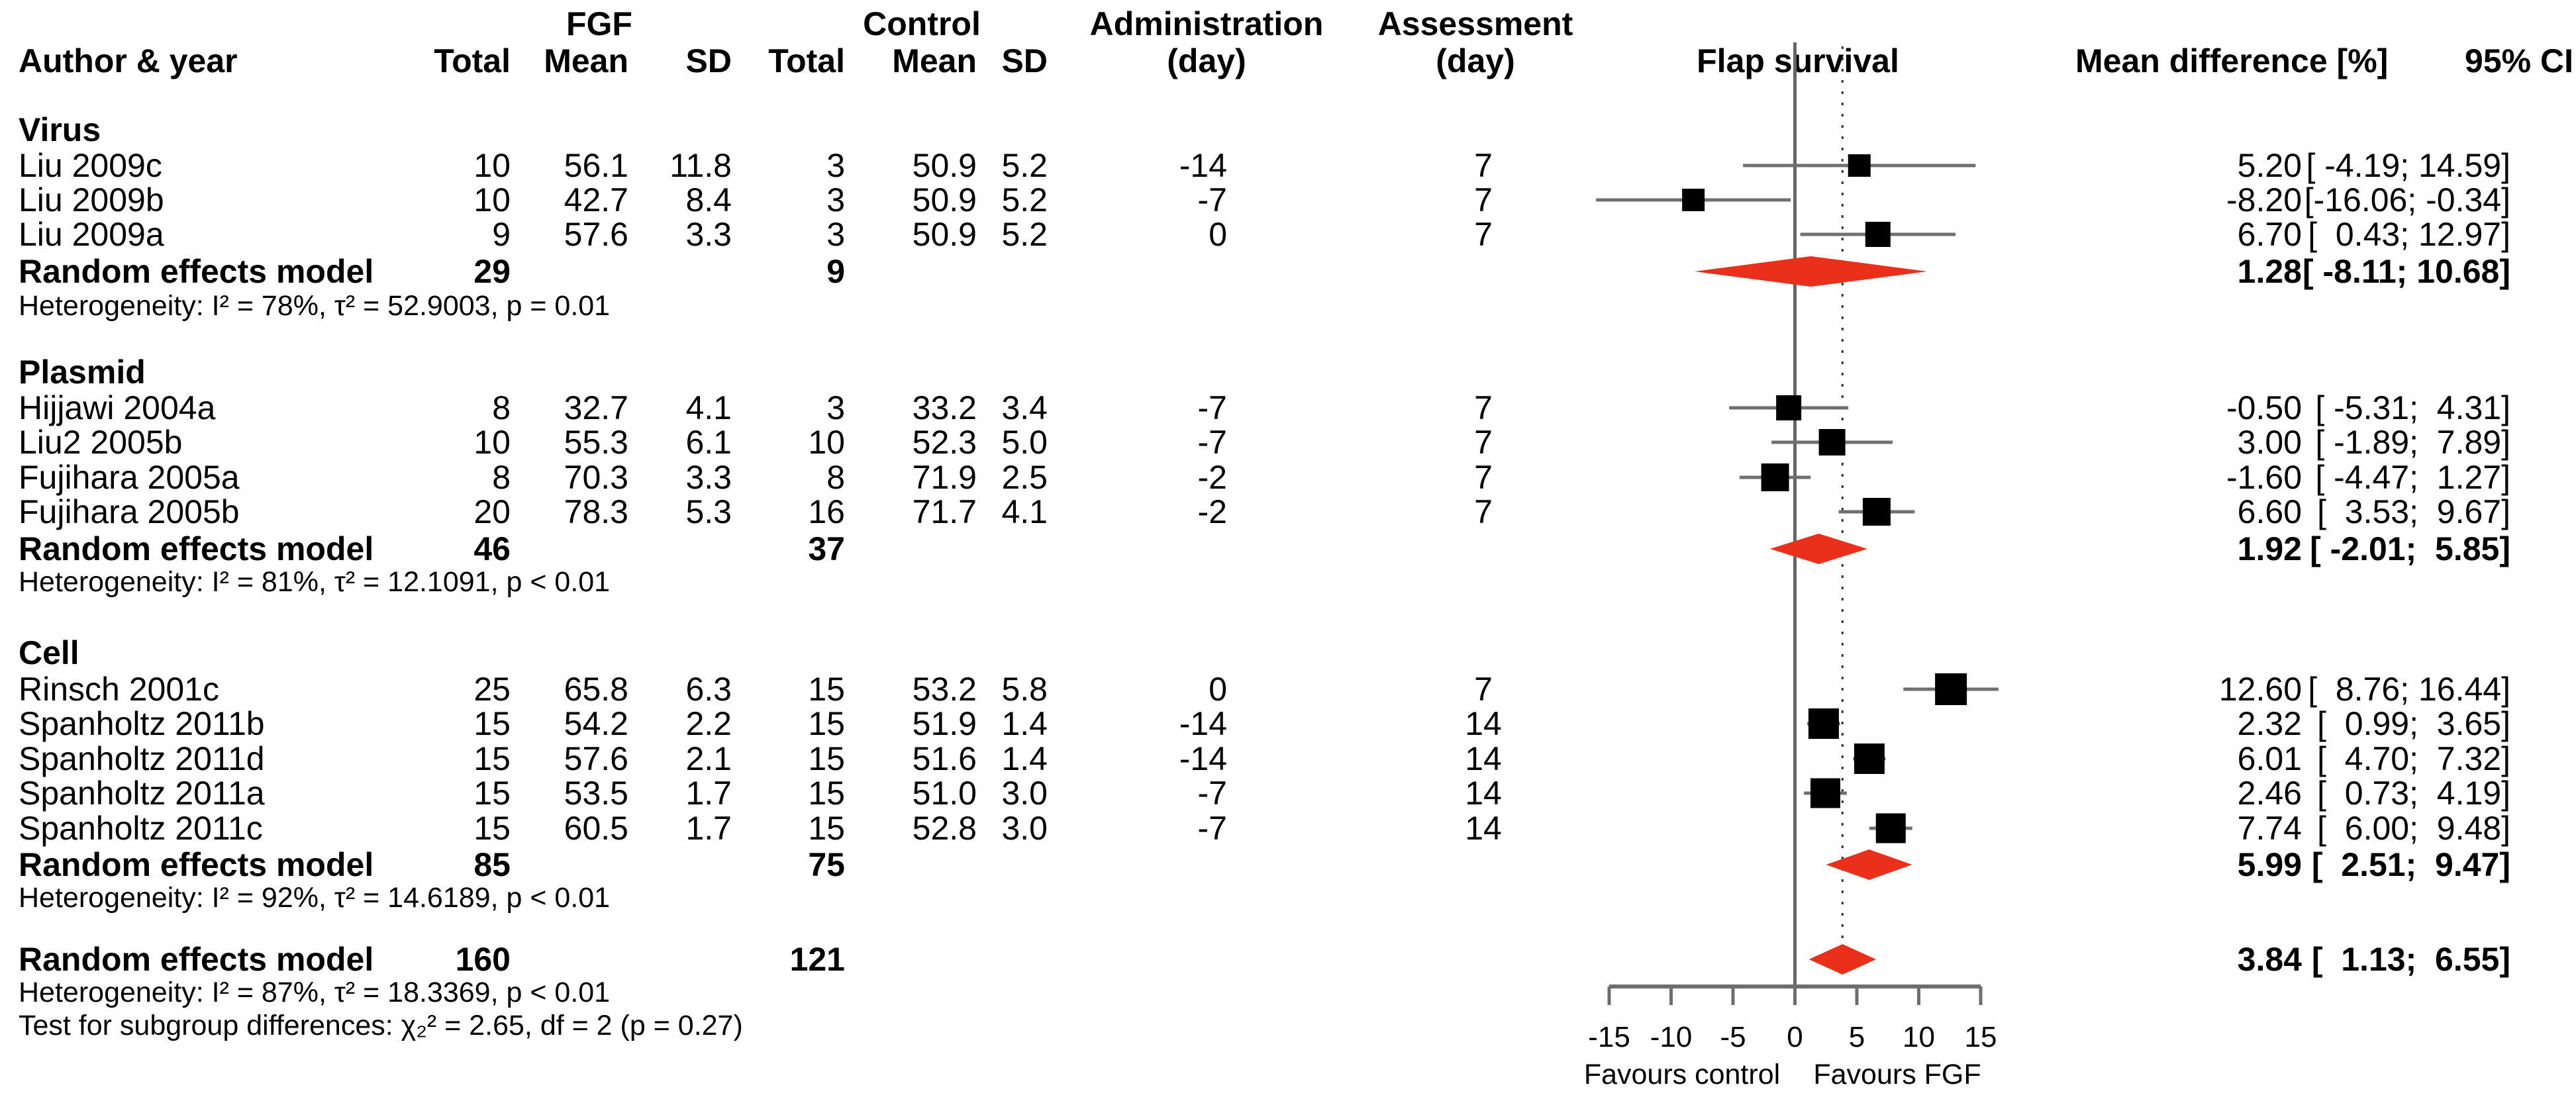 This screenshot has height=1105, width=2576. I want to click on header-fgf-total: Total, so click(472, 60).